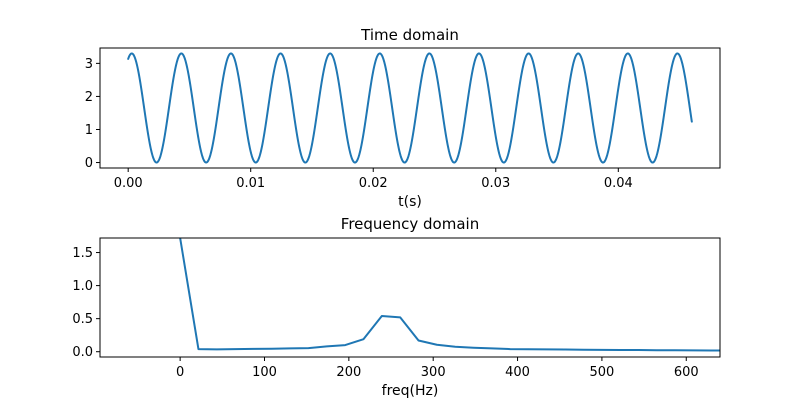 This screenshot has height=400, width=800. What do you see at coordinates (348, 372) in the screenshot?
I see `frequency-domain-xtick-label: 200` at bounding box center [348, 372].